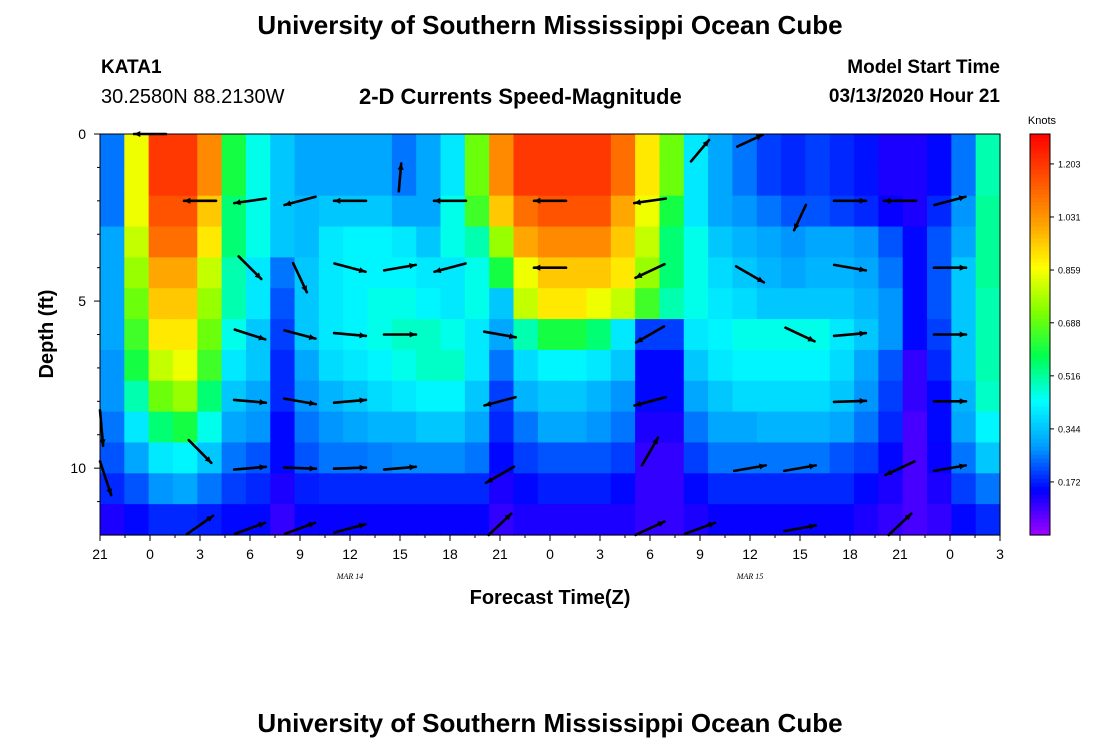 This screenshot has width=1100, height=750. Describe the element at coordinates (700, 554) in the screenshot. I see `x-tick-label: 9` at that location.